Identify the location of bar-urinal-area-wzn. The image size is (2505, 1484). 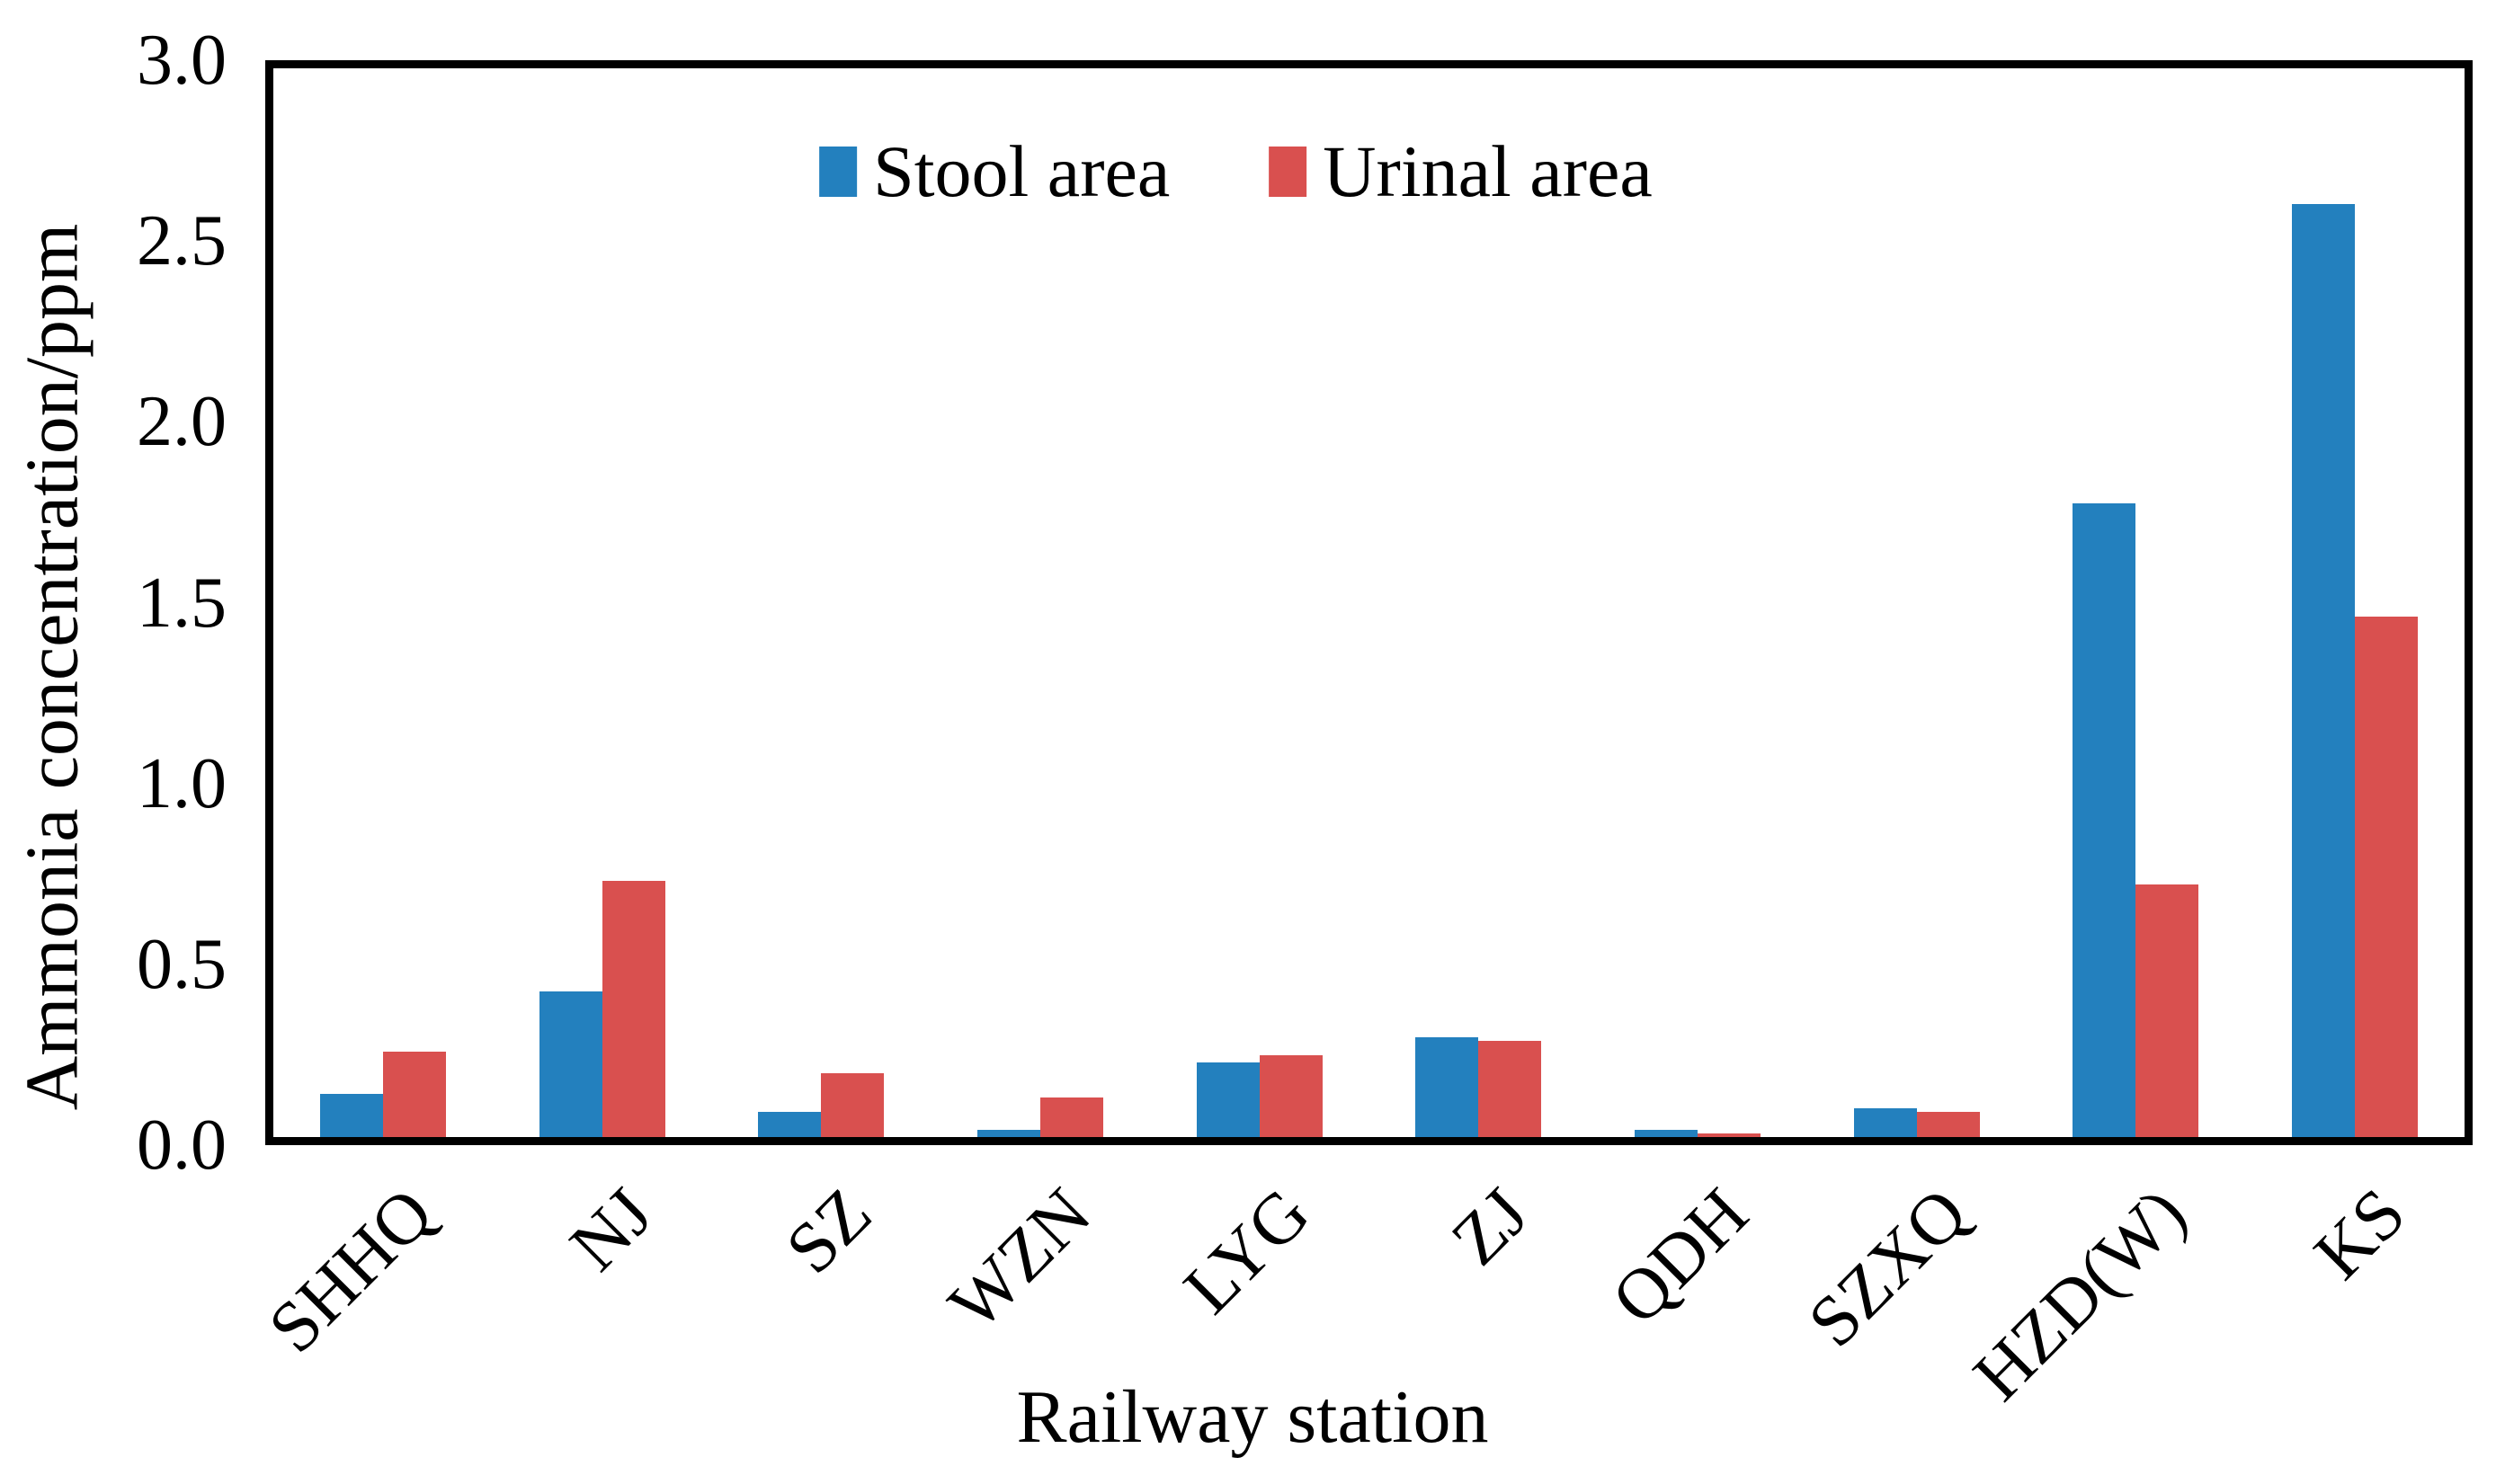
(1071, 1117).